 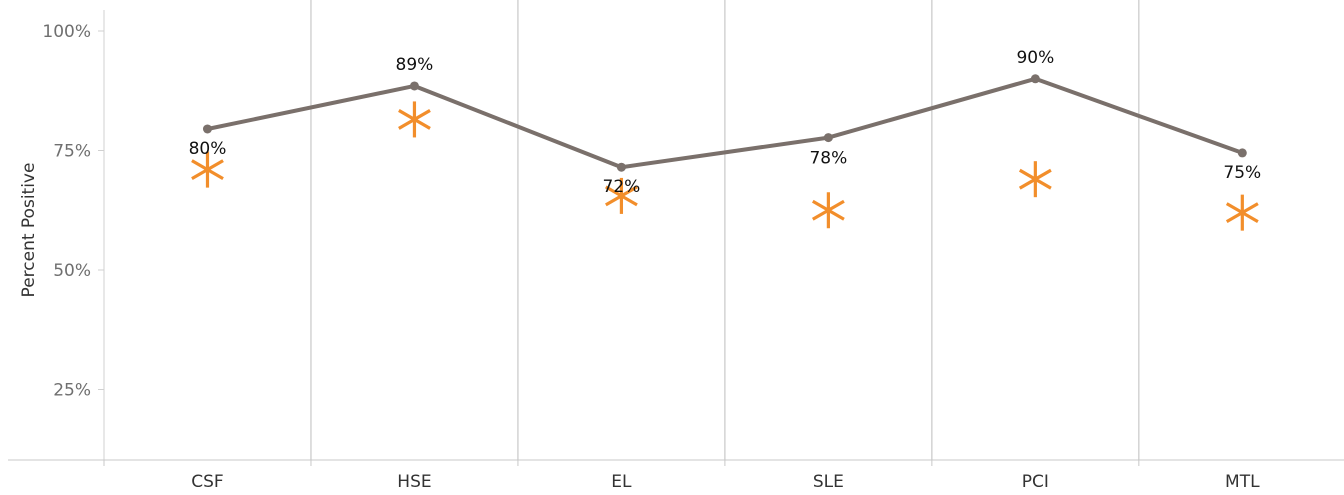 What do you see at coordinates (1242, 173) in the screenshot?
I see `data-label: 75%` at bounding box center [1242, 173].